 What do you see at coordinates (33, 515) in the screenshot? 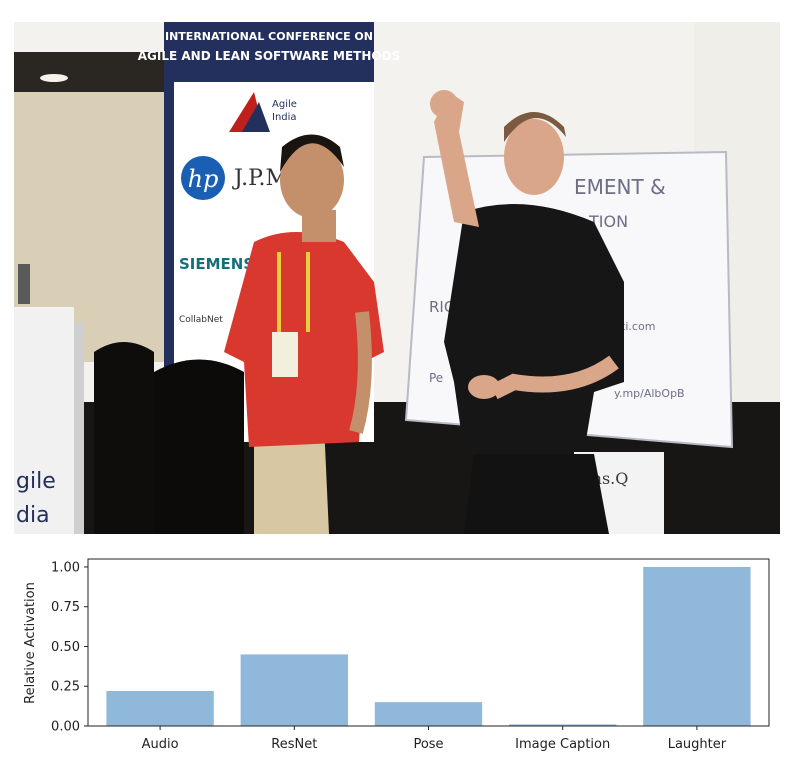
I see `podium-line2: dia` at bounding box center [33, 515].